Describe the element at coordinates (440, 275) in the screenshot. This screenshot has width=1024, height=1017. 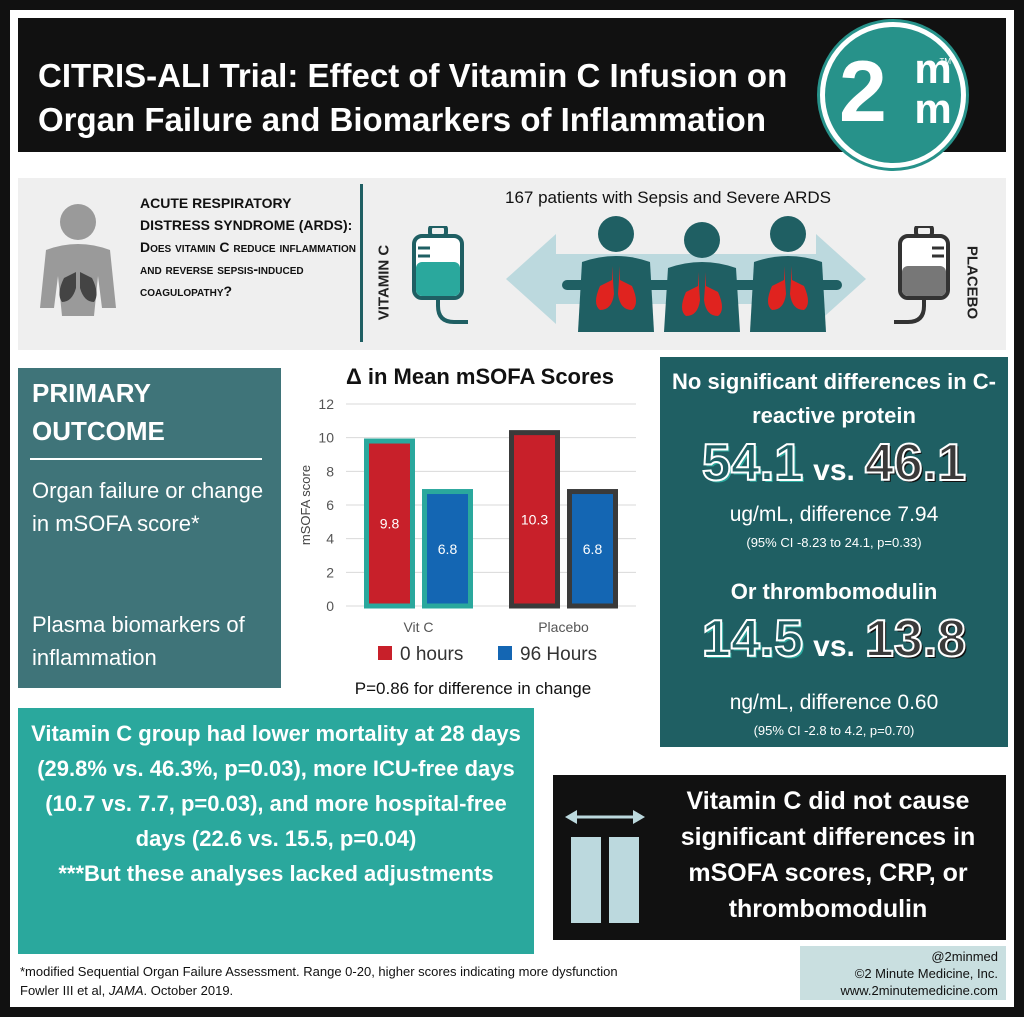
I see `iv-bag-vitamin-c-icon` at that location.